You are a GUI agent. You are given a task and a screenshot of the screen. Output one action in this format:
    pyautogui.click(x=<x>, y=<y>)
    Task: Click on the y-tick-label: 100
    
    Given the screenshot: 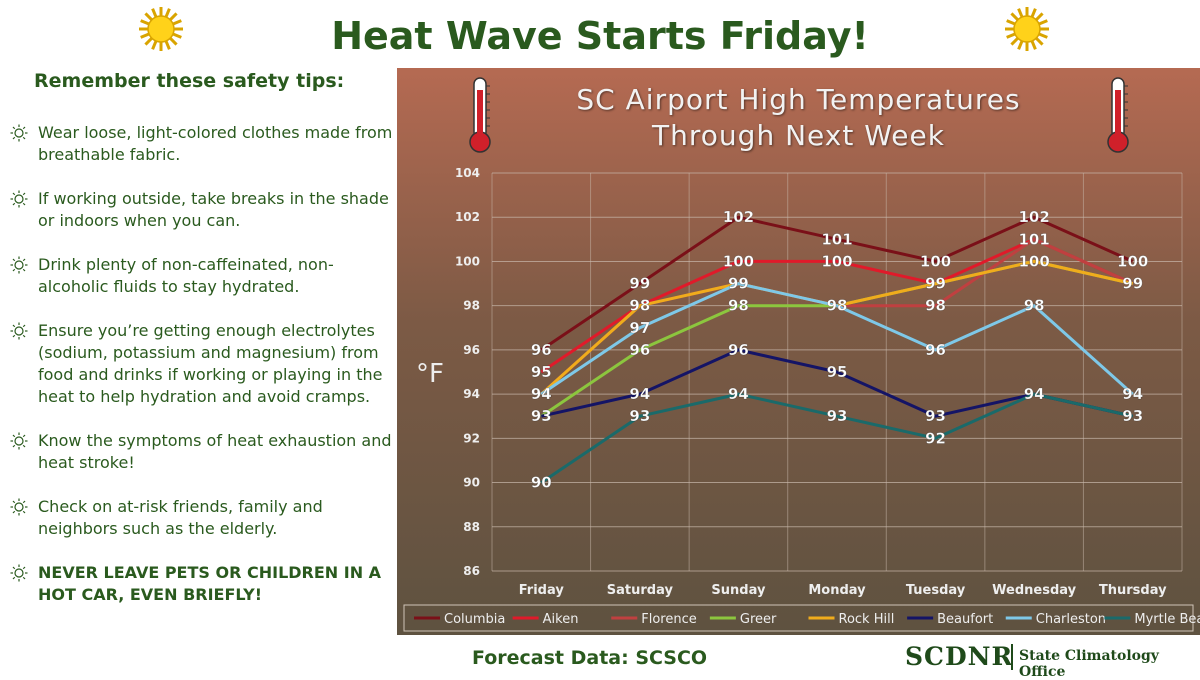 What is the action you would take?
    pyautogui.click(x=467, y=261)
    